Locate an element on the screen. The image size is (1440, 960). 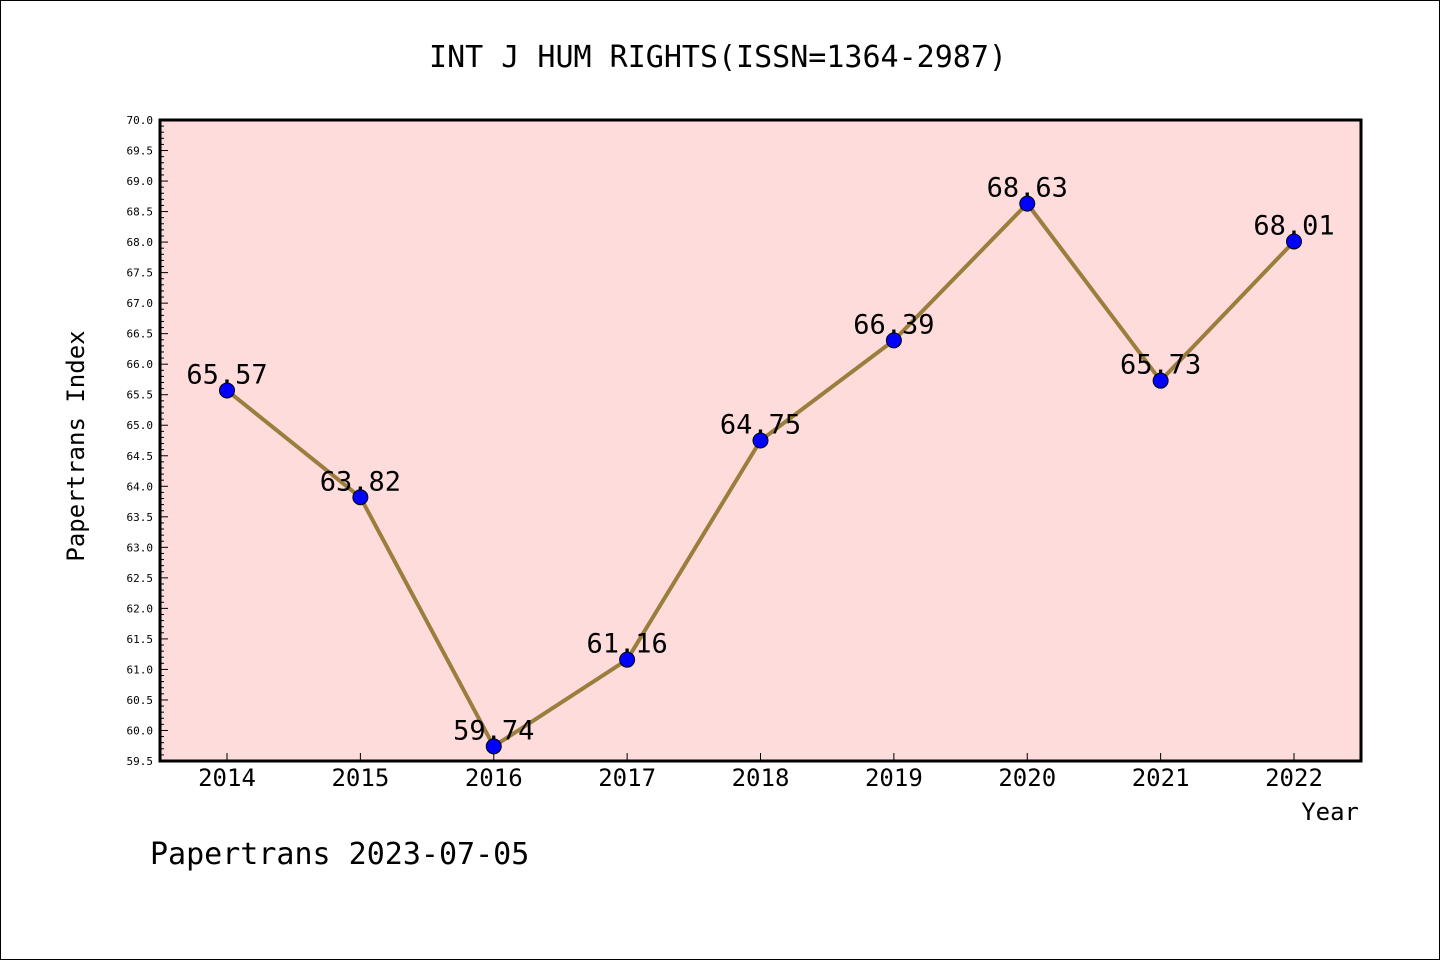
y-tick-label: 66.5 is located at coordinates (140, 334).